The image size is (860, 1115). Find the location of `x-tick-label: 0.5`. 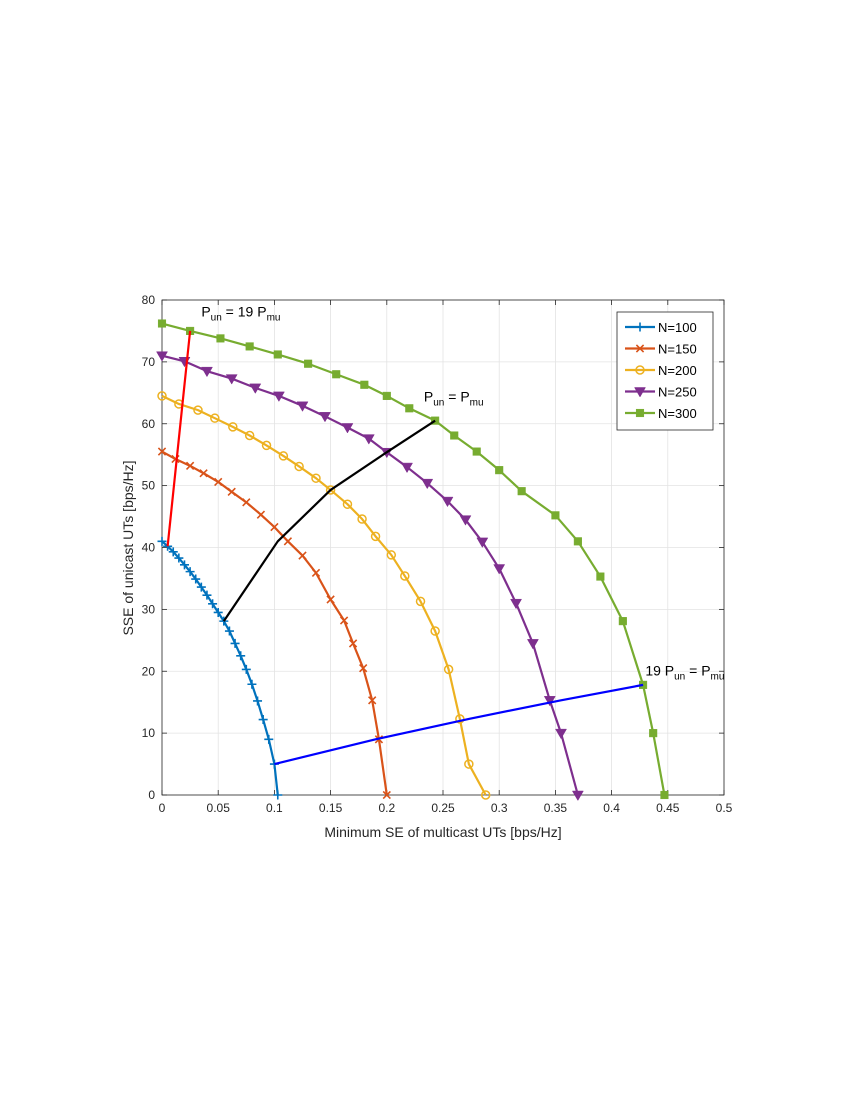

x-tick-label: 0.5 is located at coordinates (724, 808).